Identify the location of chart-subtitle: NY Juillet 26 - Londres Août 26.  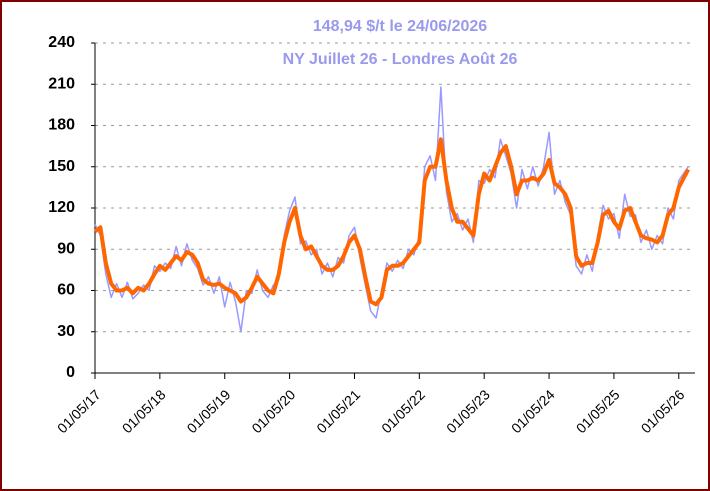
(400, 59).